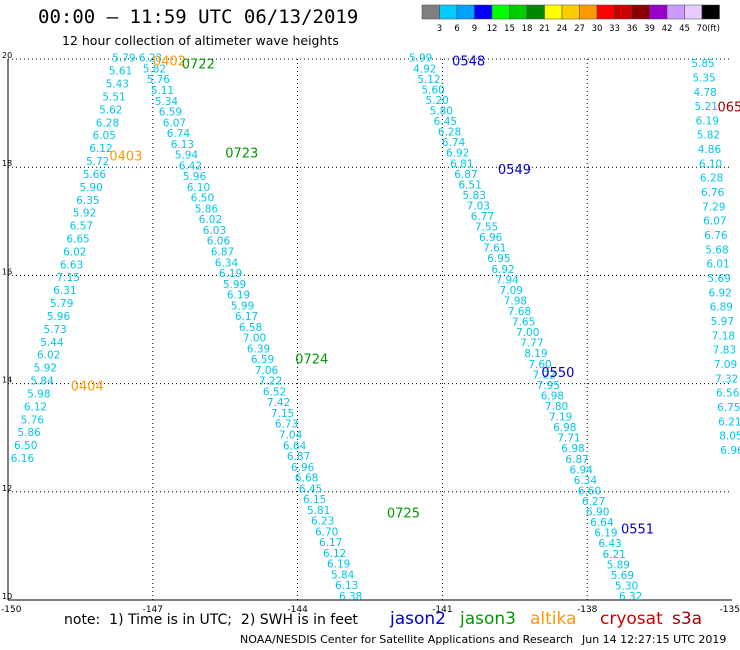 This screenshot has width=740, height=650. Describe the element at coordinates (531, 344) in the screenshot. I see `wave-height-value: 7.77` at that location.